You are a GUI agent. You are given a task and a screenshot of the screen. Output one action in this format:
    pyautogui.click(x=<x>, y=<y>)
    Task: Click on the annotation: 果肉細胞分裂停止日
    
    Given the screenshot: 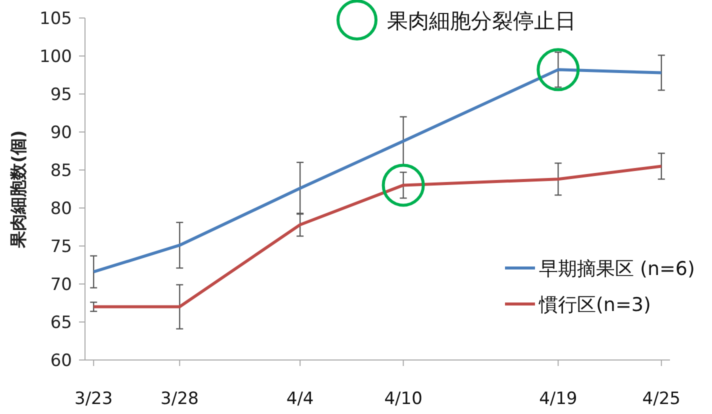 What is the action you would take?
    pyautogui.click(x=481, y=21)
    